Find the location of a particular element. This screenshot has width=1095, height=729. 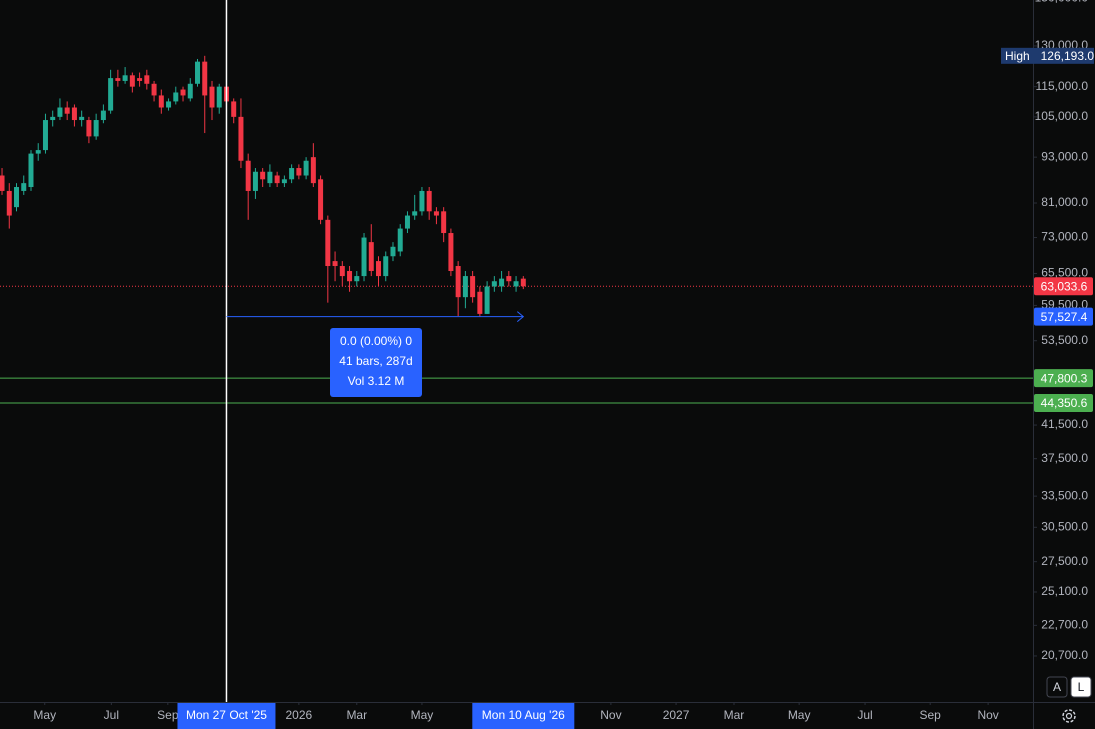

high-label: High is located at coordinates (1017, 56).